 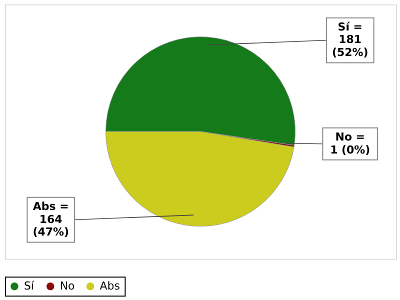 What do you see at coordinates (110, 285) in the screenshot?
I see `legend-label: Abs` at bounding box center [110, 285].